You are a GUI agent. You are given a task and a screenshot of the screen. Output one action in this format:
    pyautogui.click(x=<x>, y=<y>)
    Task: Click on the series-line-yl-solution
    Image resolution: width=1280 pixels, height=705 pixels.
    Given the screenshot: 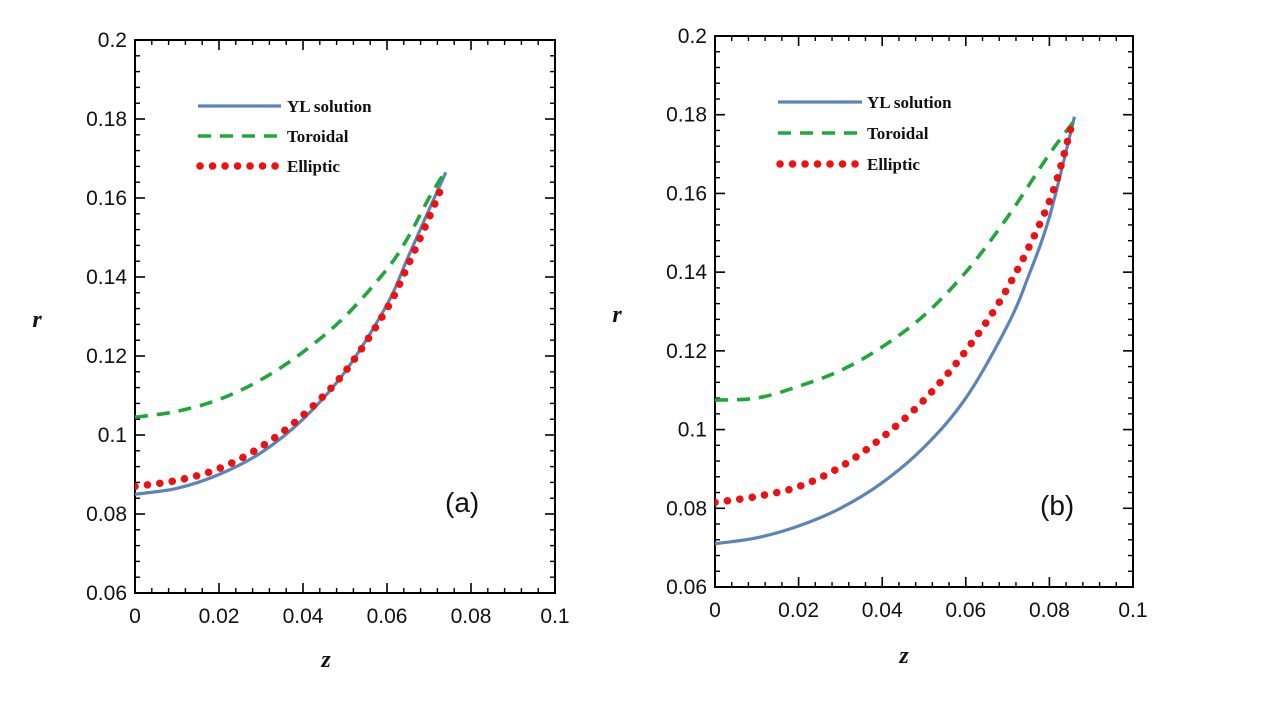 What is the action you would take?
    pyautogui.click(x=291, y=333)
    